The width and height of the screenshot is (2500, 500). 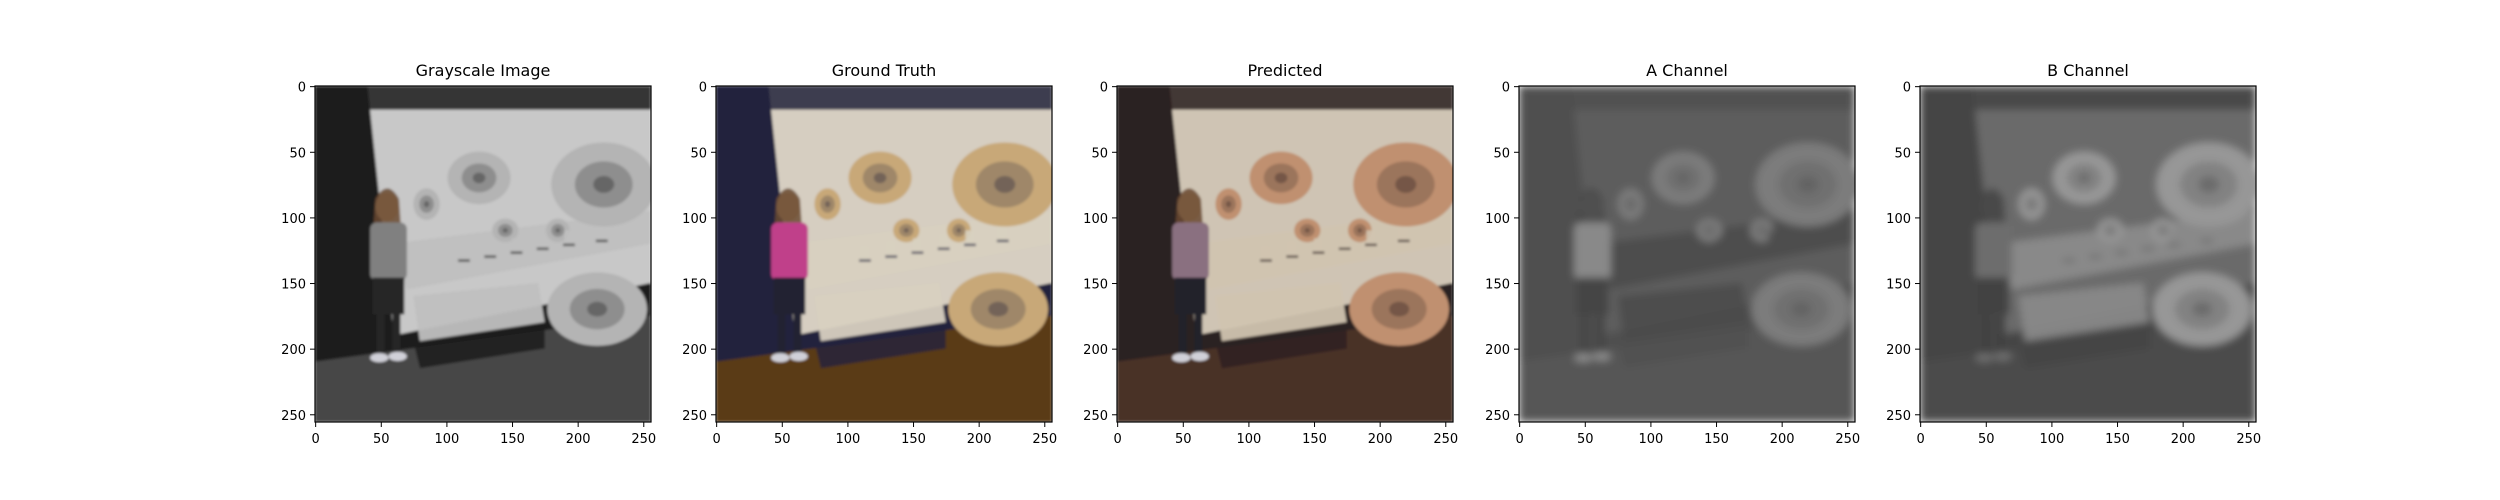 What do you see at coordinates (483, 70) in the screenshot?
I see `panel-title: Grayscale Image` at bounding box center [483, 70].